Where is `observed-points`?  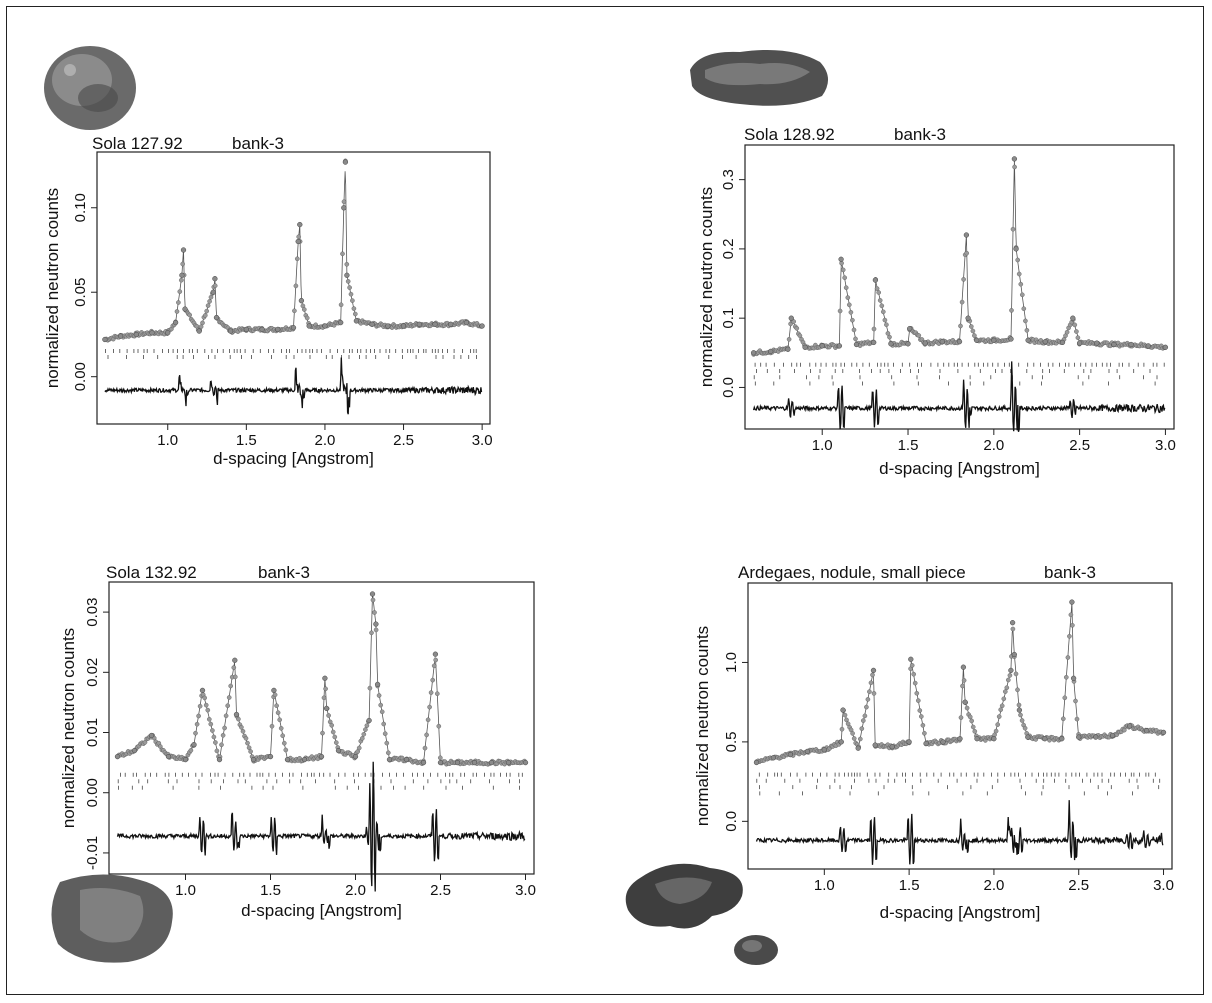
observed-points is located at coordinates (293, 250).